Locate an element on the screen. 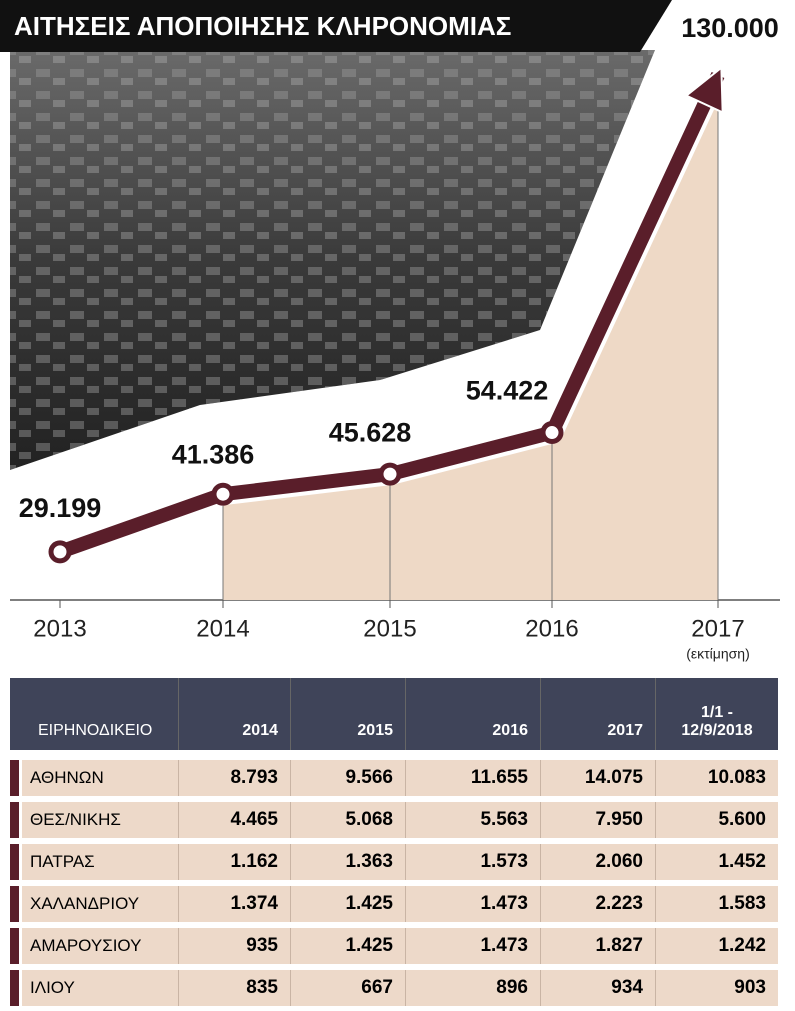  value-cell: 896 is located at coordinates (472, 988).